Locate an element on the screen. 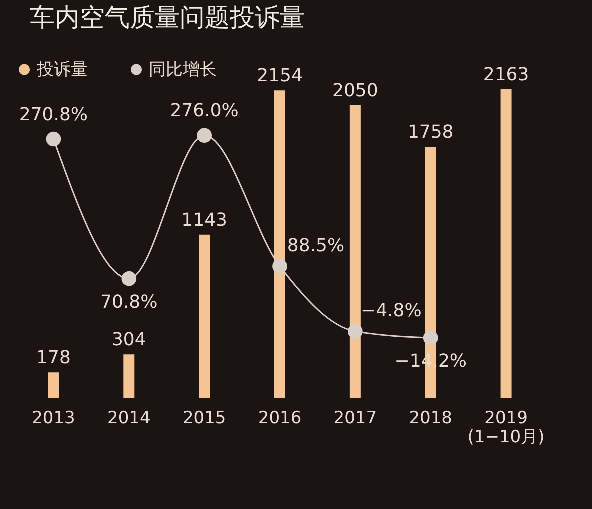  x-tick-label: 2015 is located at coordinates (204, 418).